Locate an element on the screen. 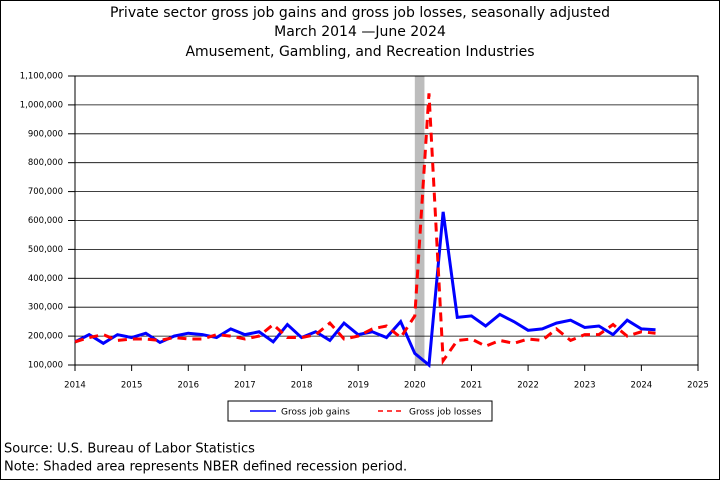 This screenshot has width=720, height=480. y-tick-label: 400,000 is located at coordinates (45, 279).